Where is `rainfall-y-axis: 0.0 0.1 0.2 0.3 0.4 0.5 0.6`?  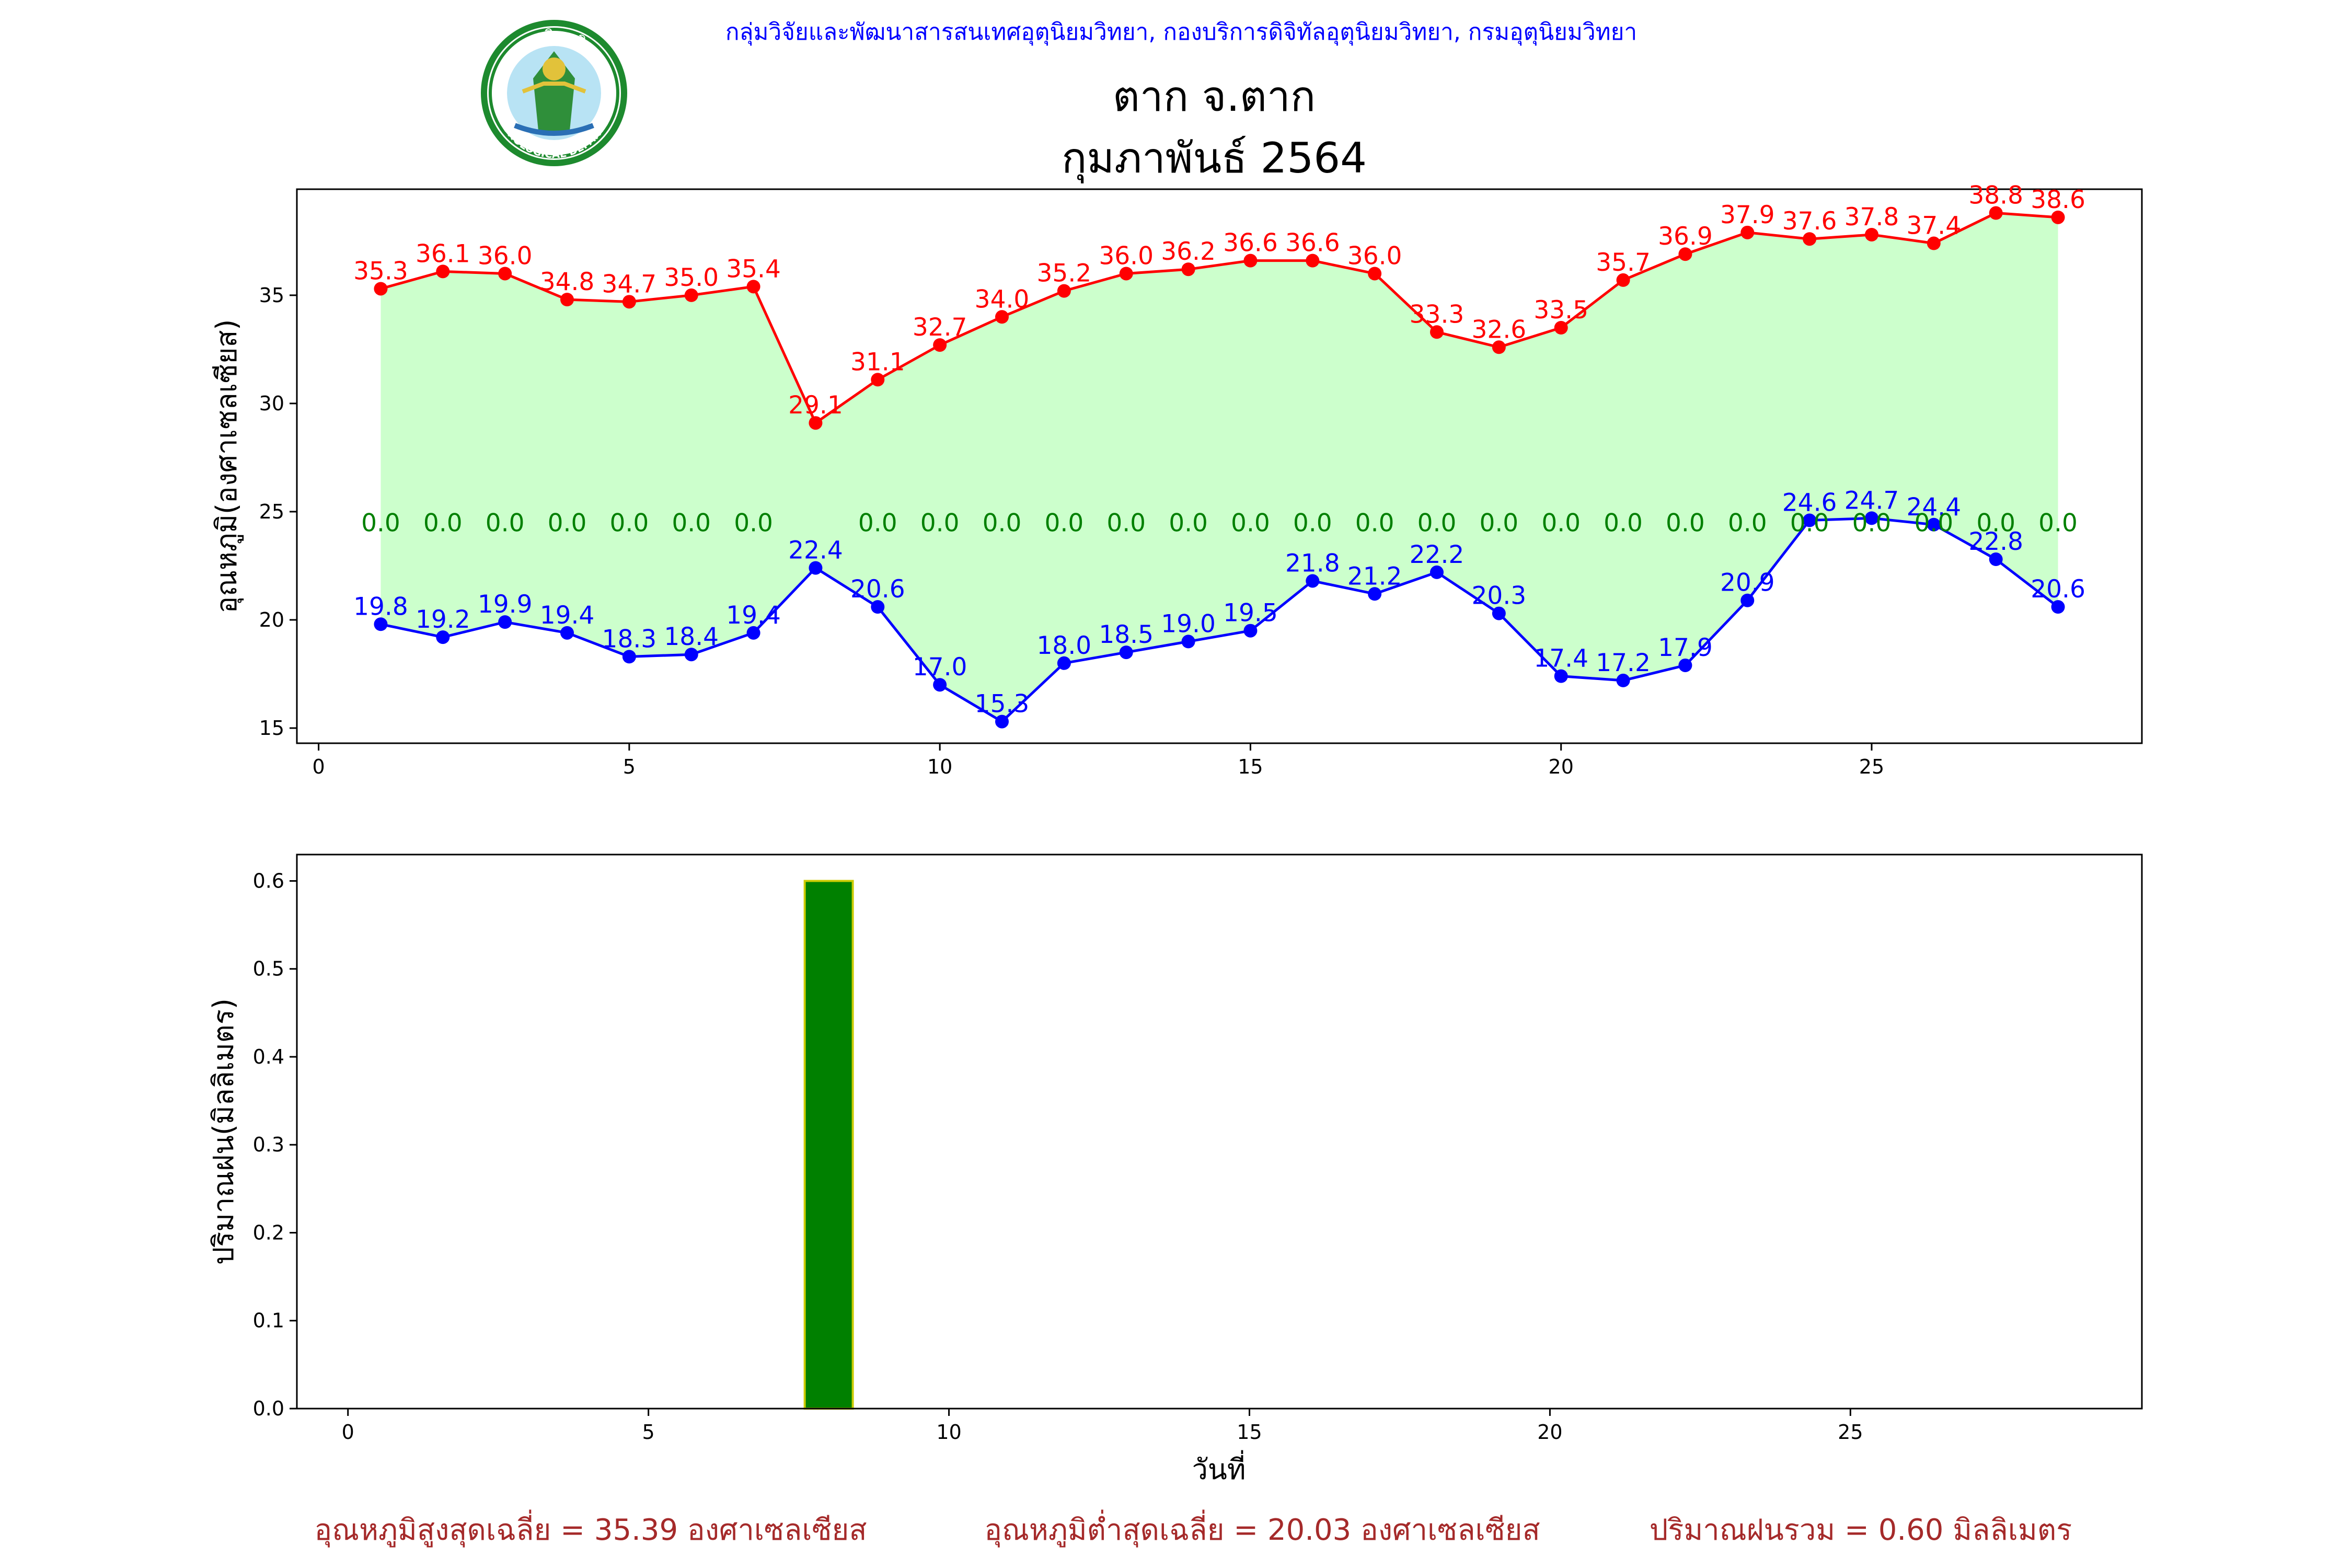 rainfall-y-axis: 0.0 0.1 0.2 0.3 0.4 0.5 0.6 is located at coordinates (275, 1144).